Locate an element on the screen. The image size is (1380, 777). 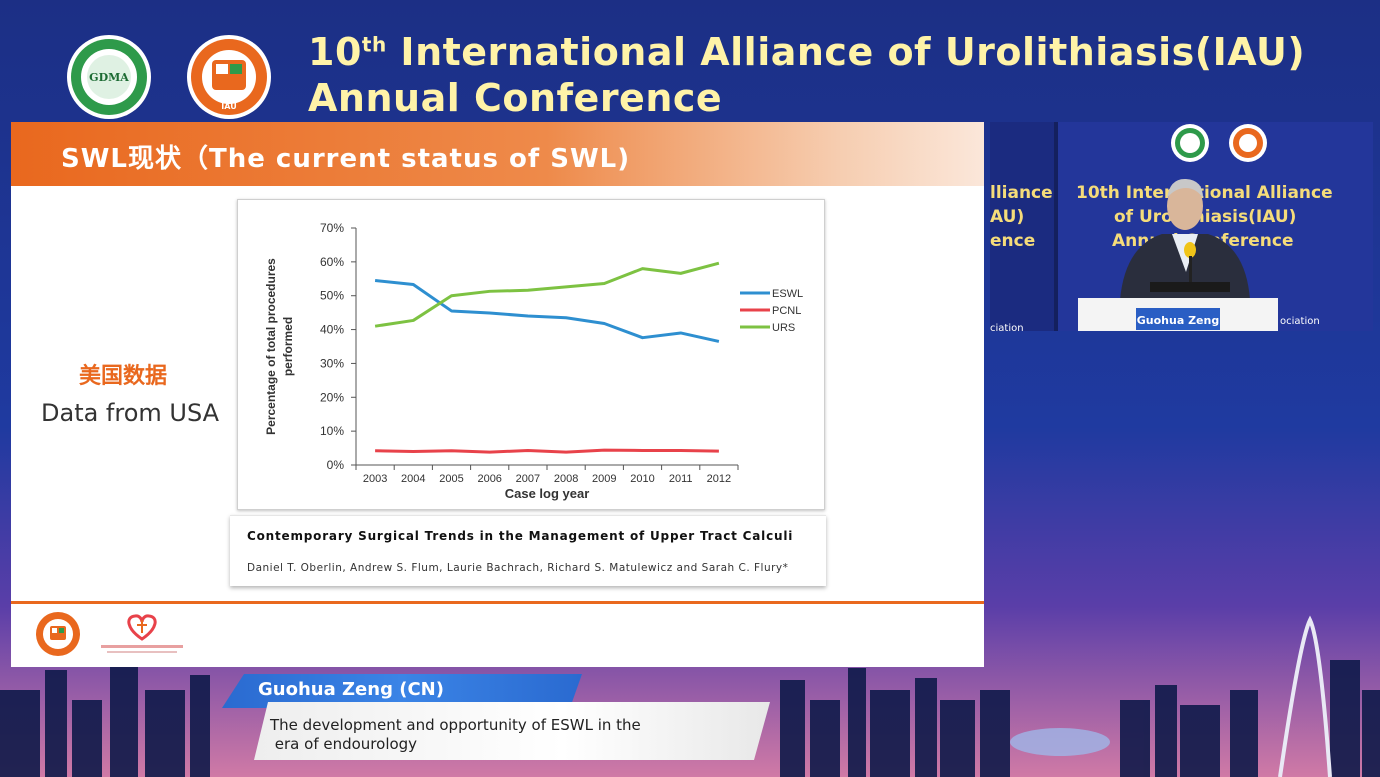
y-tick-label: 0% is located at coordinates (336, 465).